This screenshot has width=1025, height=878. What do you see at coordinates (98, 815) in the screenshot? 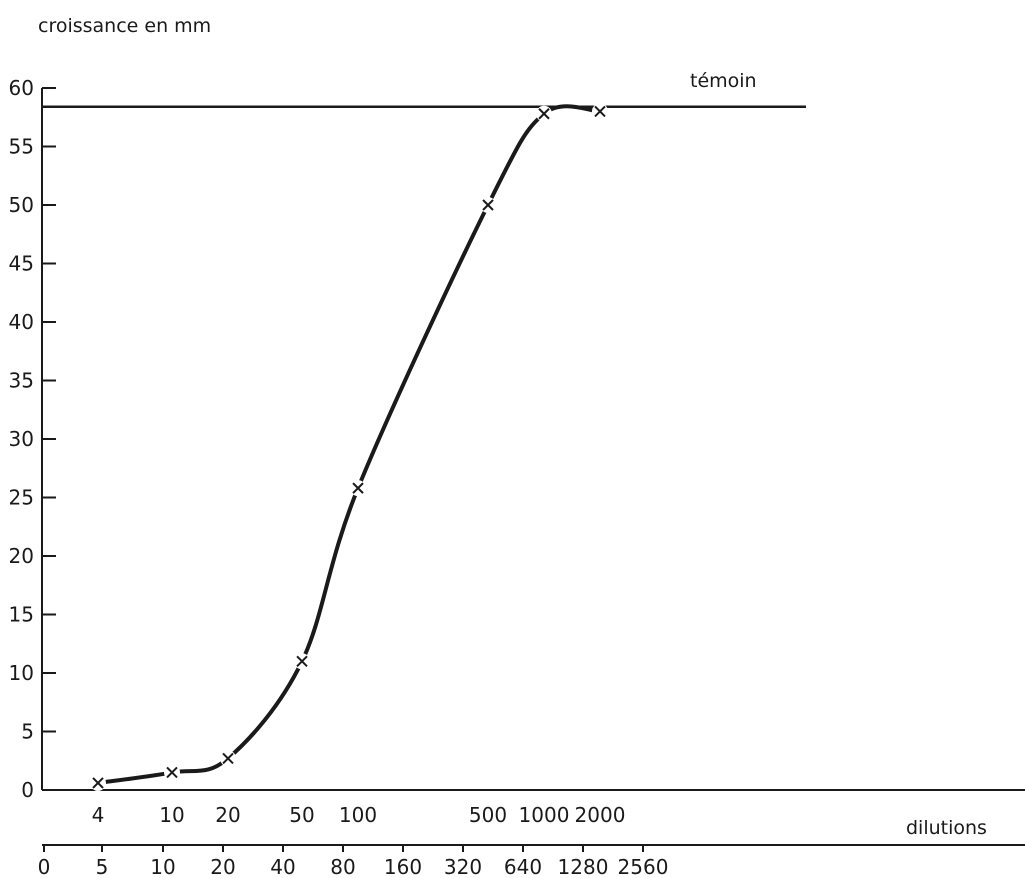
I see `x-tick-label: 4` at bounding box center [98, 815].